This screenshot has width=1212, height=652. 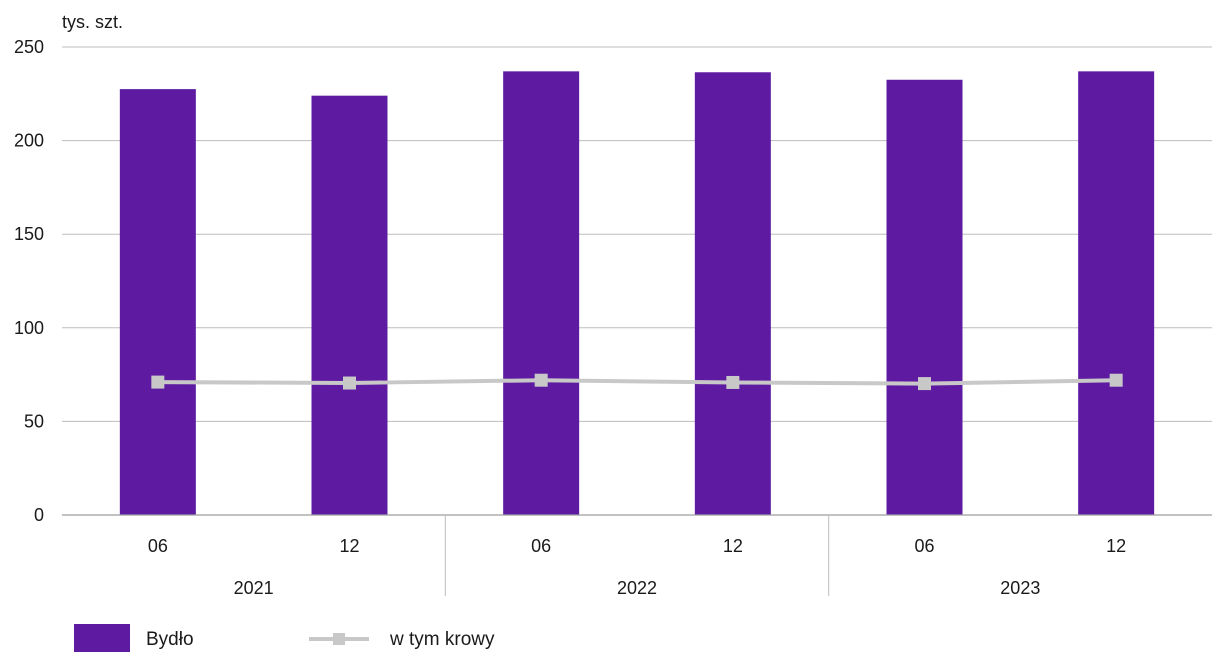 I want to click on x-group-label: 2022, so click(x=637, y=588).